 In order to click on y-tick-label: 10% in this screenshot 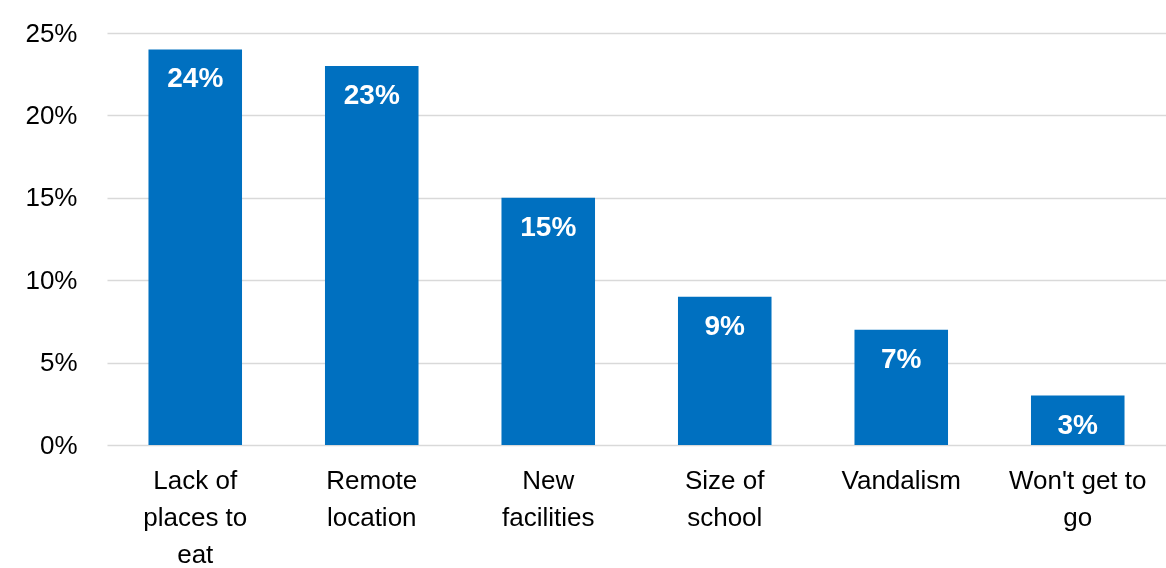, I will do `click(51, 279)`.